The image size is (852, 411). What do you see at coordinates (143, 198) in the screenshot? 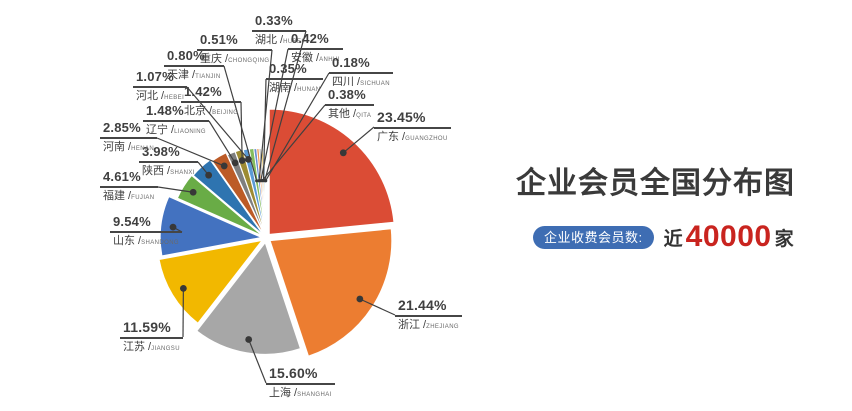
I see `pie-label-pinyin: FUJIAN` at bounding box center [143, 198].